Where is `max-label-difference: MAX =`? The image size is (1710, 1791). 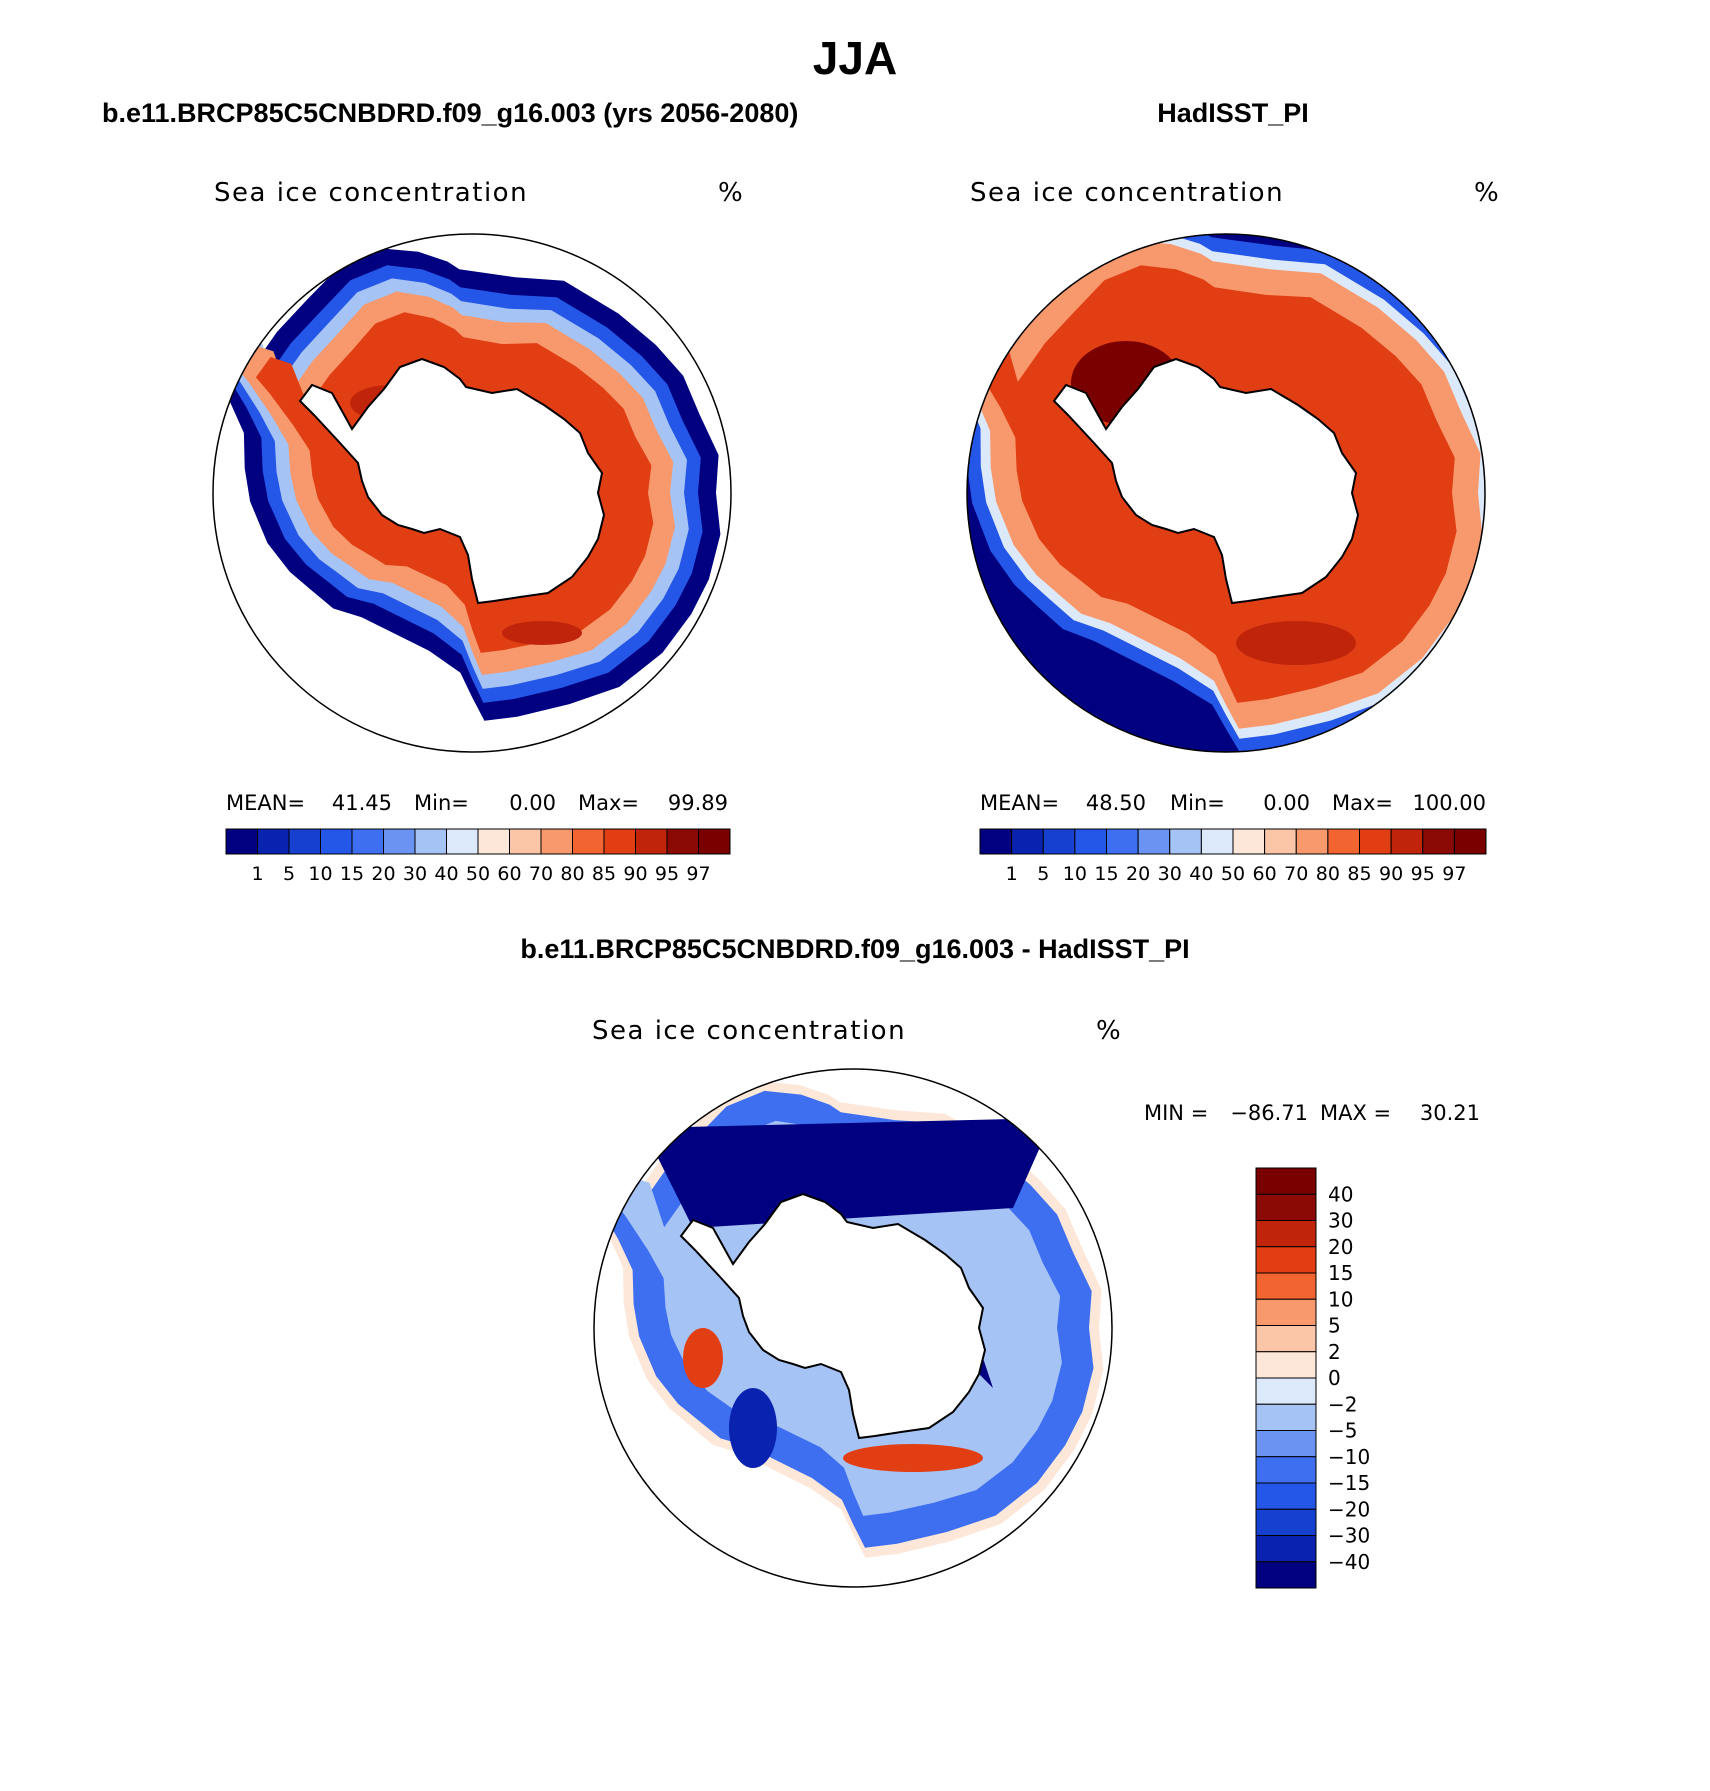 max-label-difference: MAX = is located at coordinates (1355, 1113).